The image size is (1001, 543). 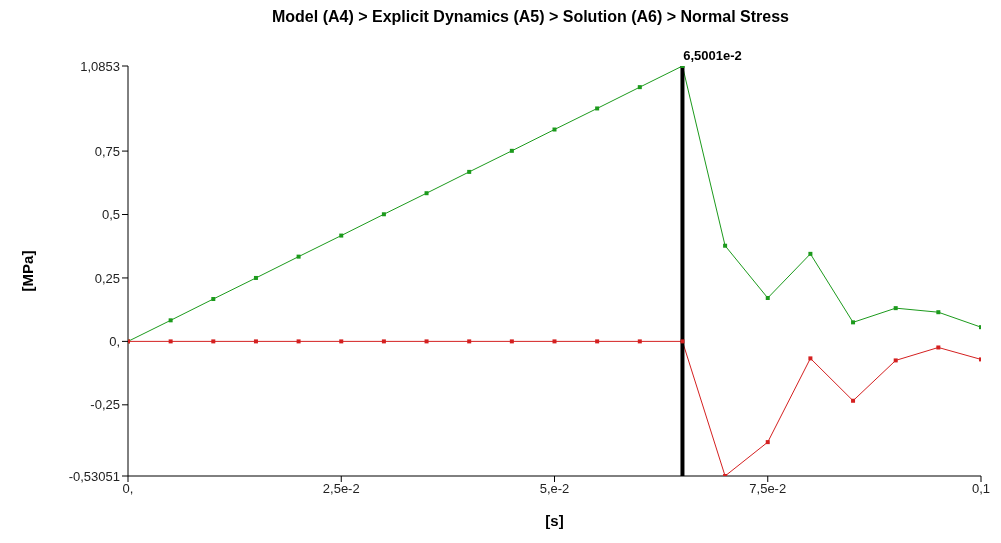 I want to click on x-tick-label: 7,5e-2, so click(x=768, y=489).